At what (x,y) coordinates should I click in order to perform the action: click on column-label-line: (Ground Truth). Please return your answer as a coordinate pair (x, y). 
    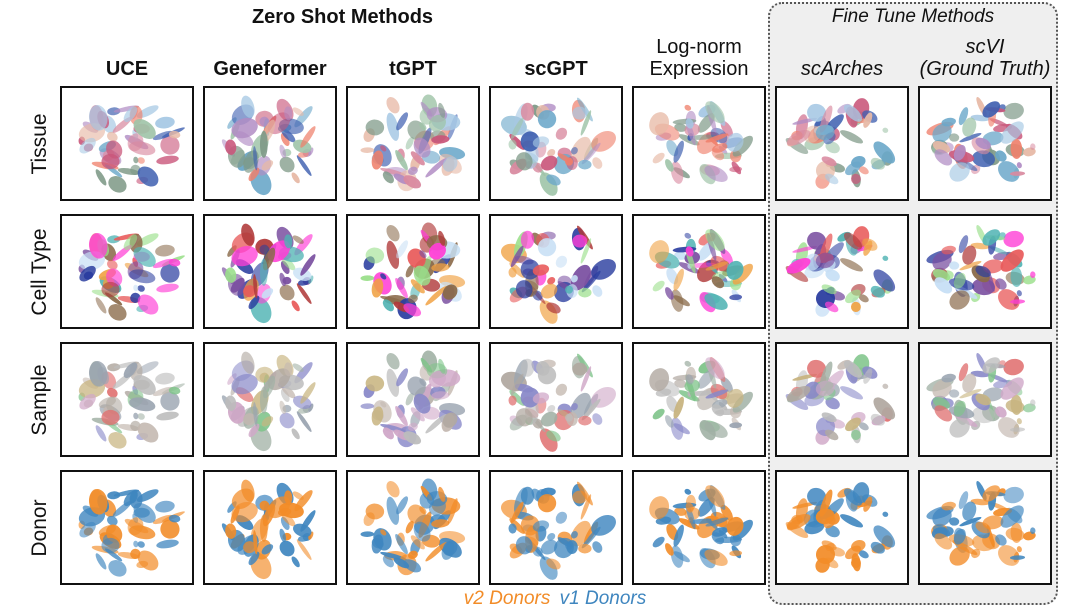
    Looking at the image, I should click on (985, 69).